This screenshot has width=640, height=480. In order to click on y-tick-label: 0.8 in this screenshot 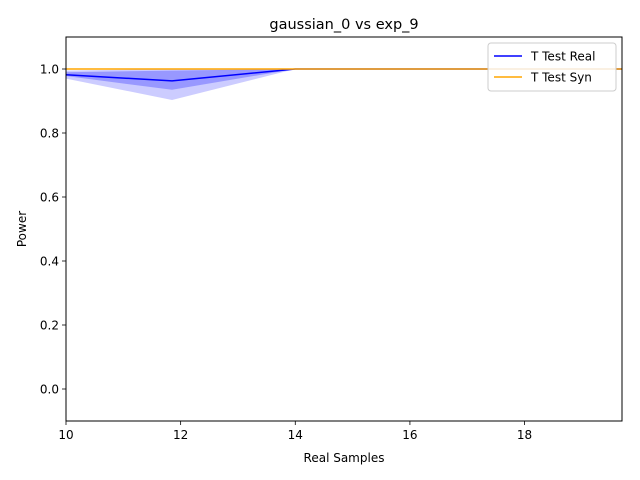, I will do `click(49, 134)`.